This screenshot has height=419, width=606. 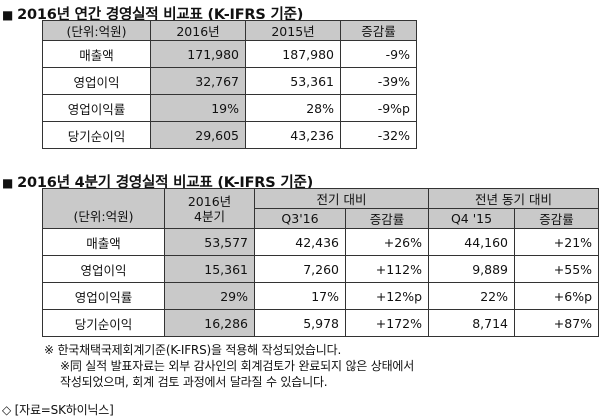 What do you see at coordinates (293, 54) in the screenshot?
I see `value-2015: 187,980` at bounding box center [293, 54].